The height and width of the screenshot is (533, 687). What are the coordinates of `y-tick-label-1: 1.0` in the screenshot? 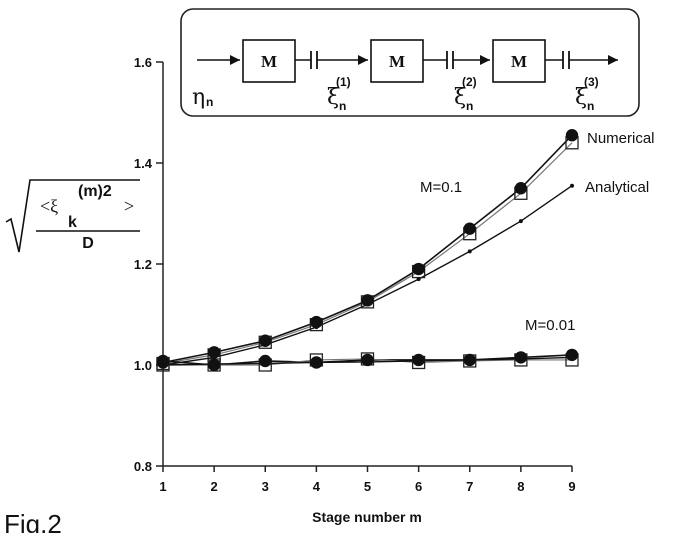 It's located at (143, 365).